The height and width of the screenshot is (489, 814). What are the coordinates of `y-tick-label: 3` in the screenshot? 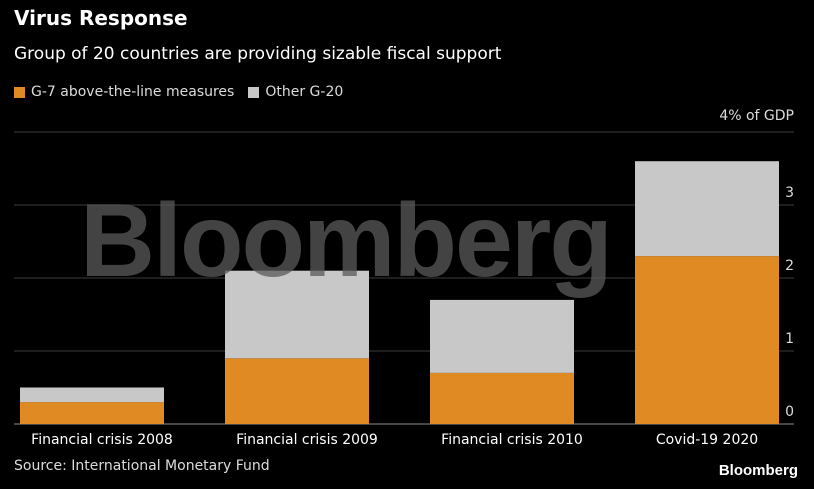 It's located at (789, 193).